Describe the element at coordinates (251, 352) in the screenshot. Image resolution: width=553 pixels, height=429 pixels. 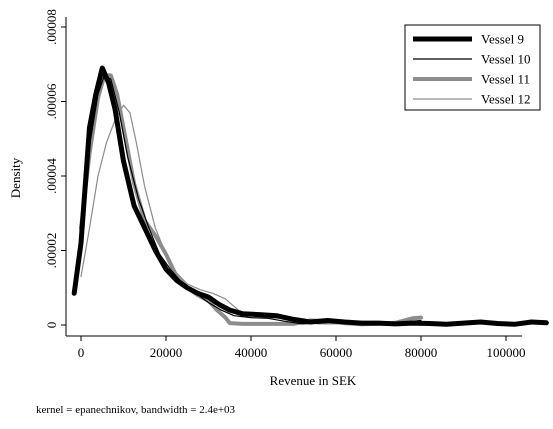
I see `x-tick-label: 40000` at that location.